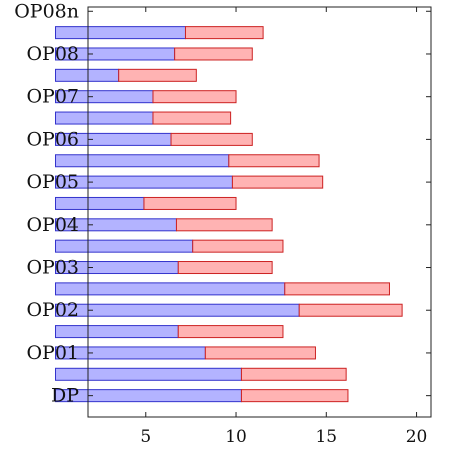 The height and width of the screenshot is (467, 474). I want to click on y-tick-label: OP03, so click(52, 268).